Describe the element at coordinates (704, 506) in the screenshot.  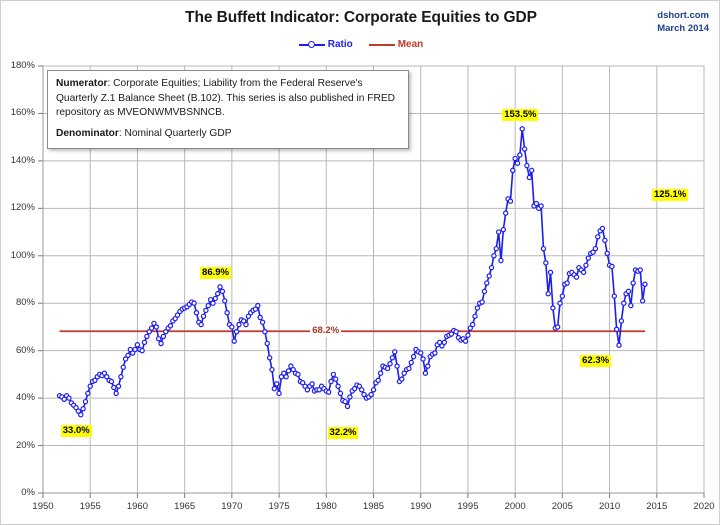
I see `x-axis-tick-label: 2020` at that location.